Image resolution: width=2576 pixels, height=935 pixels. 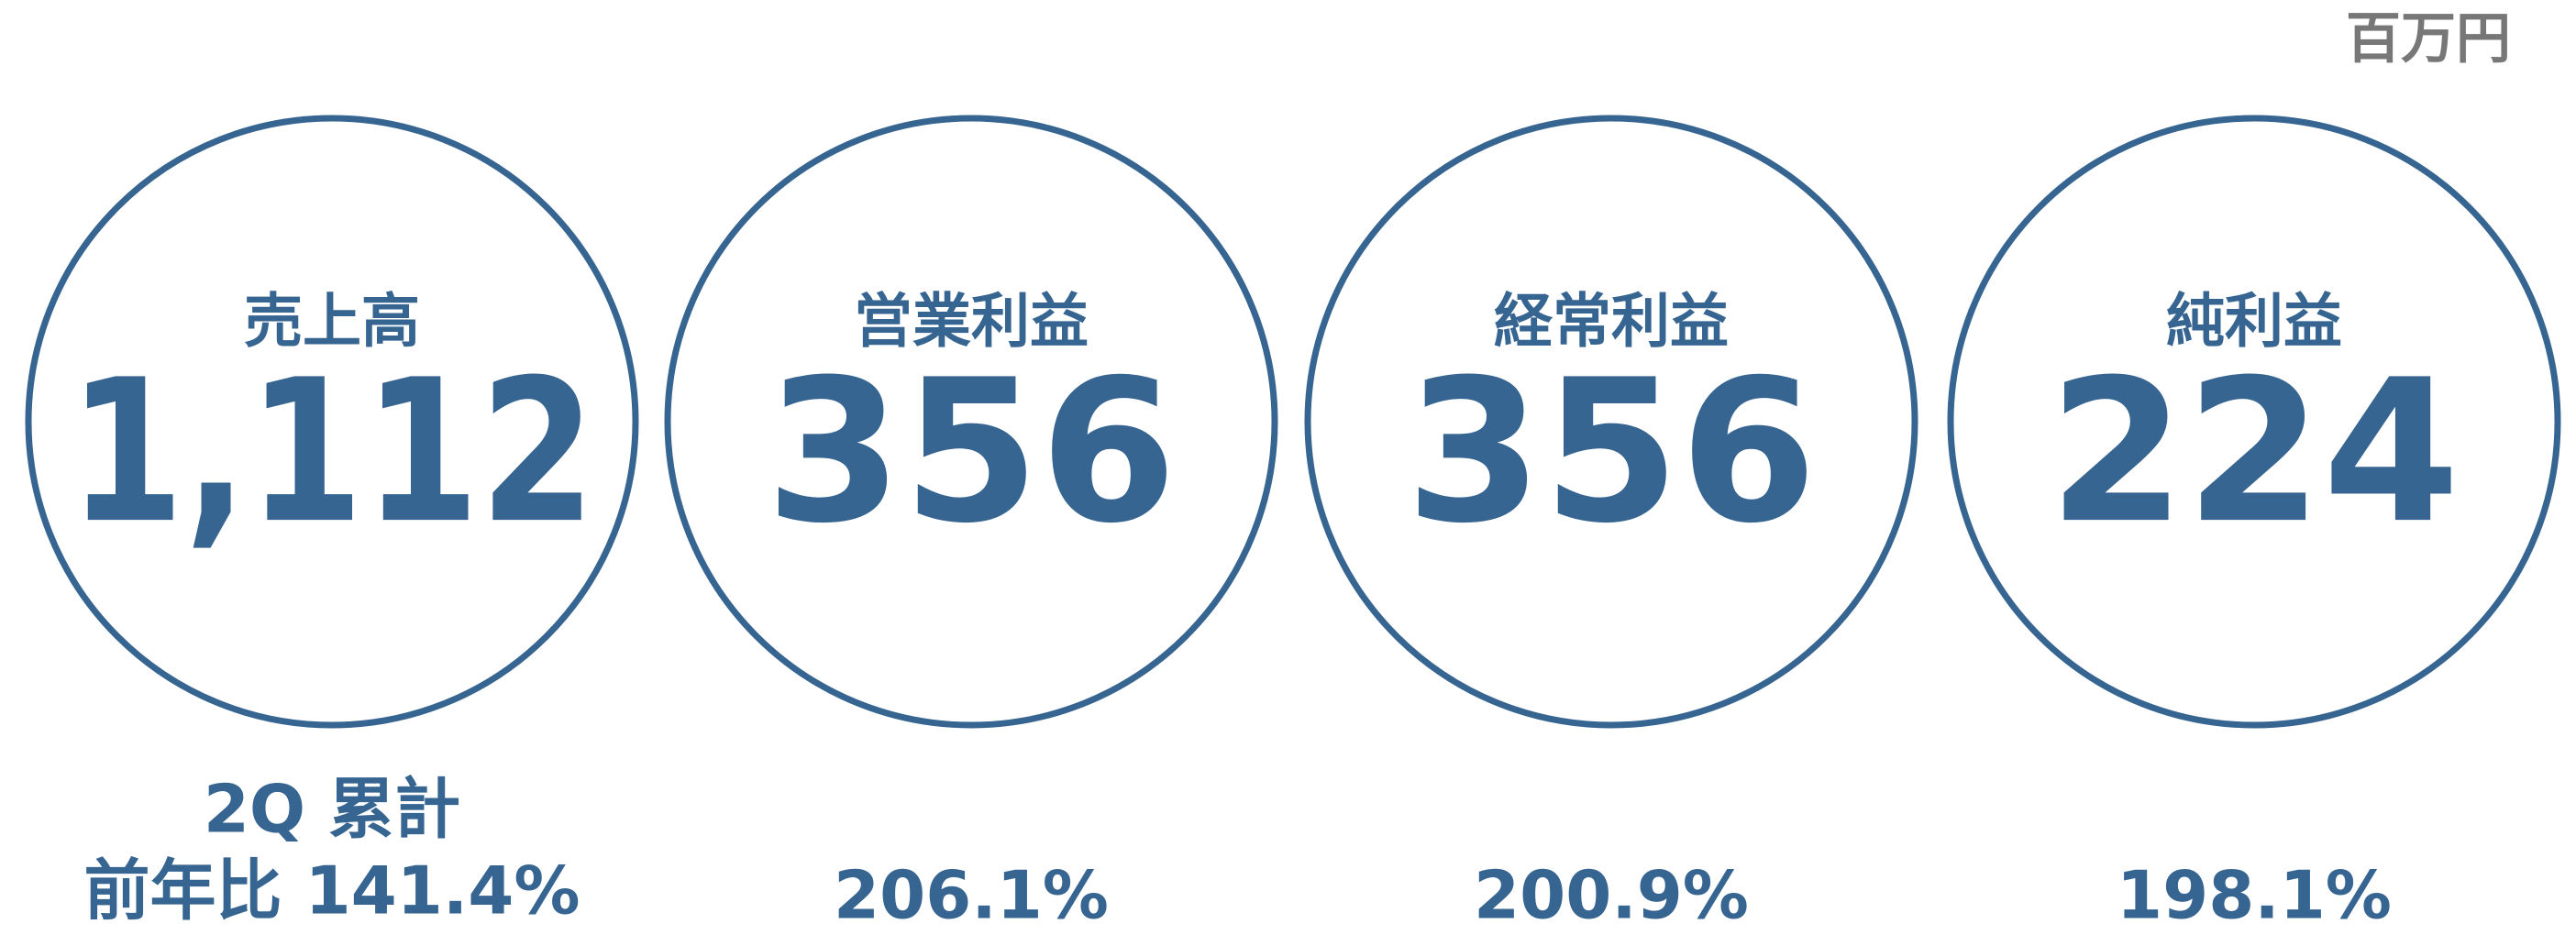 What do you see at coordinates (332, 809) in the screenshot?
I see `kpi-note: 2Q 累計` at bounding box center [332, 809].